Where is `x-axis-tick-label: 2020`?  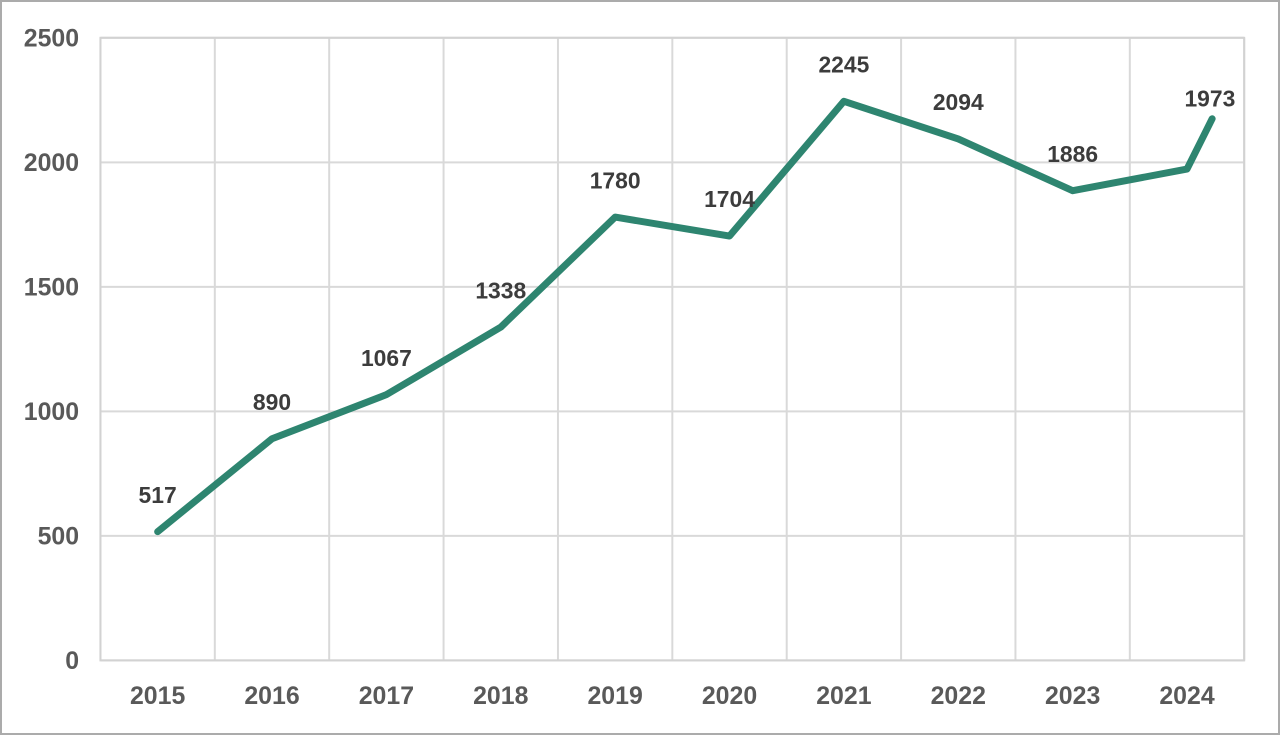 x-axis-tick-label: 2020 is located at coordinates (729, 696).